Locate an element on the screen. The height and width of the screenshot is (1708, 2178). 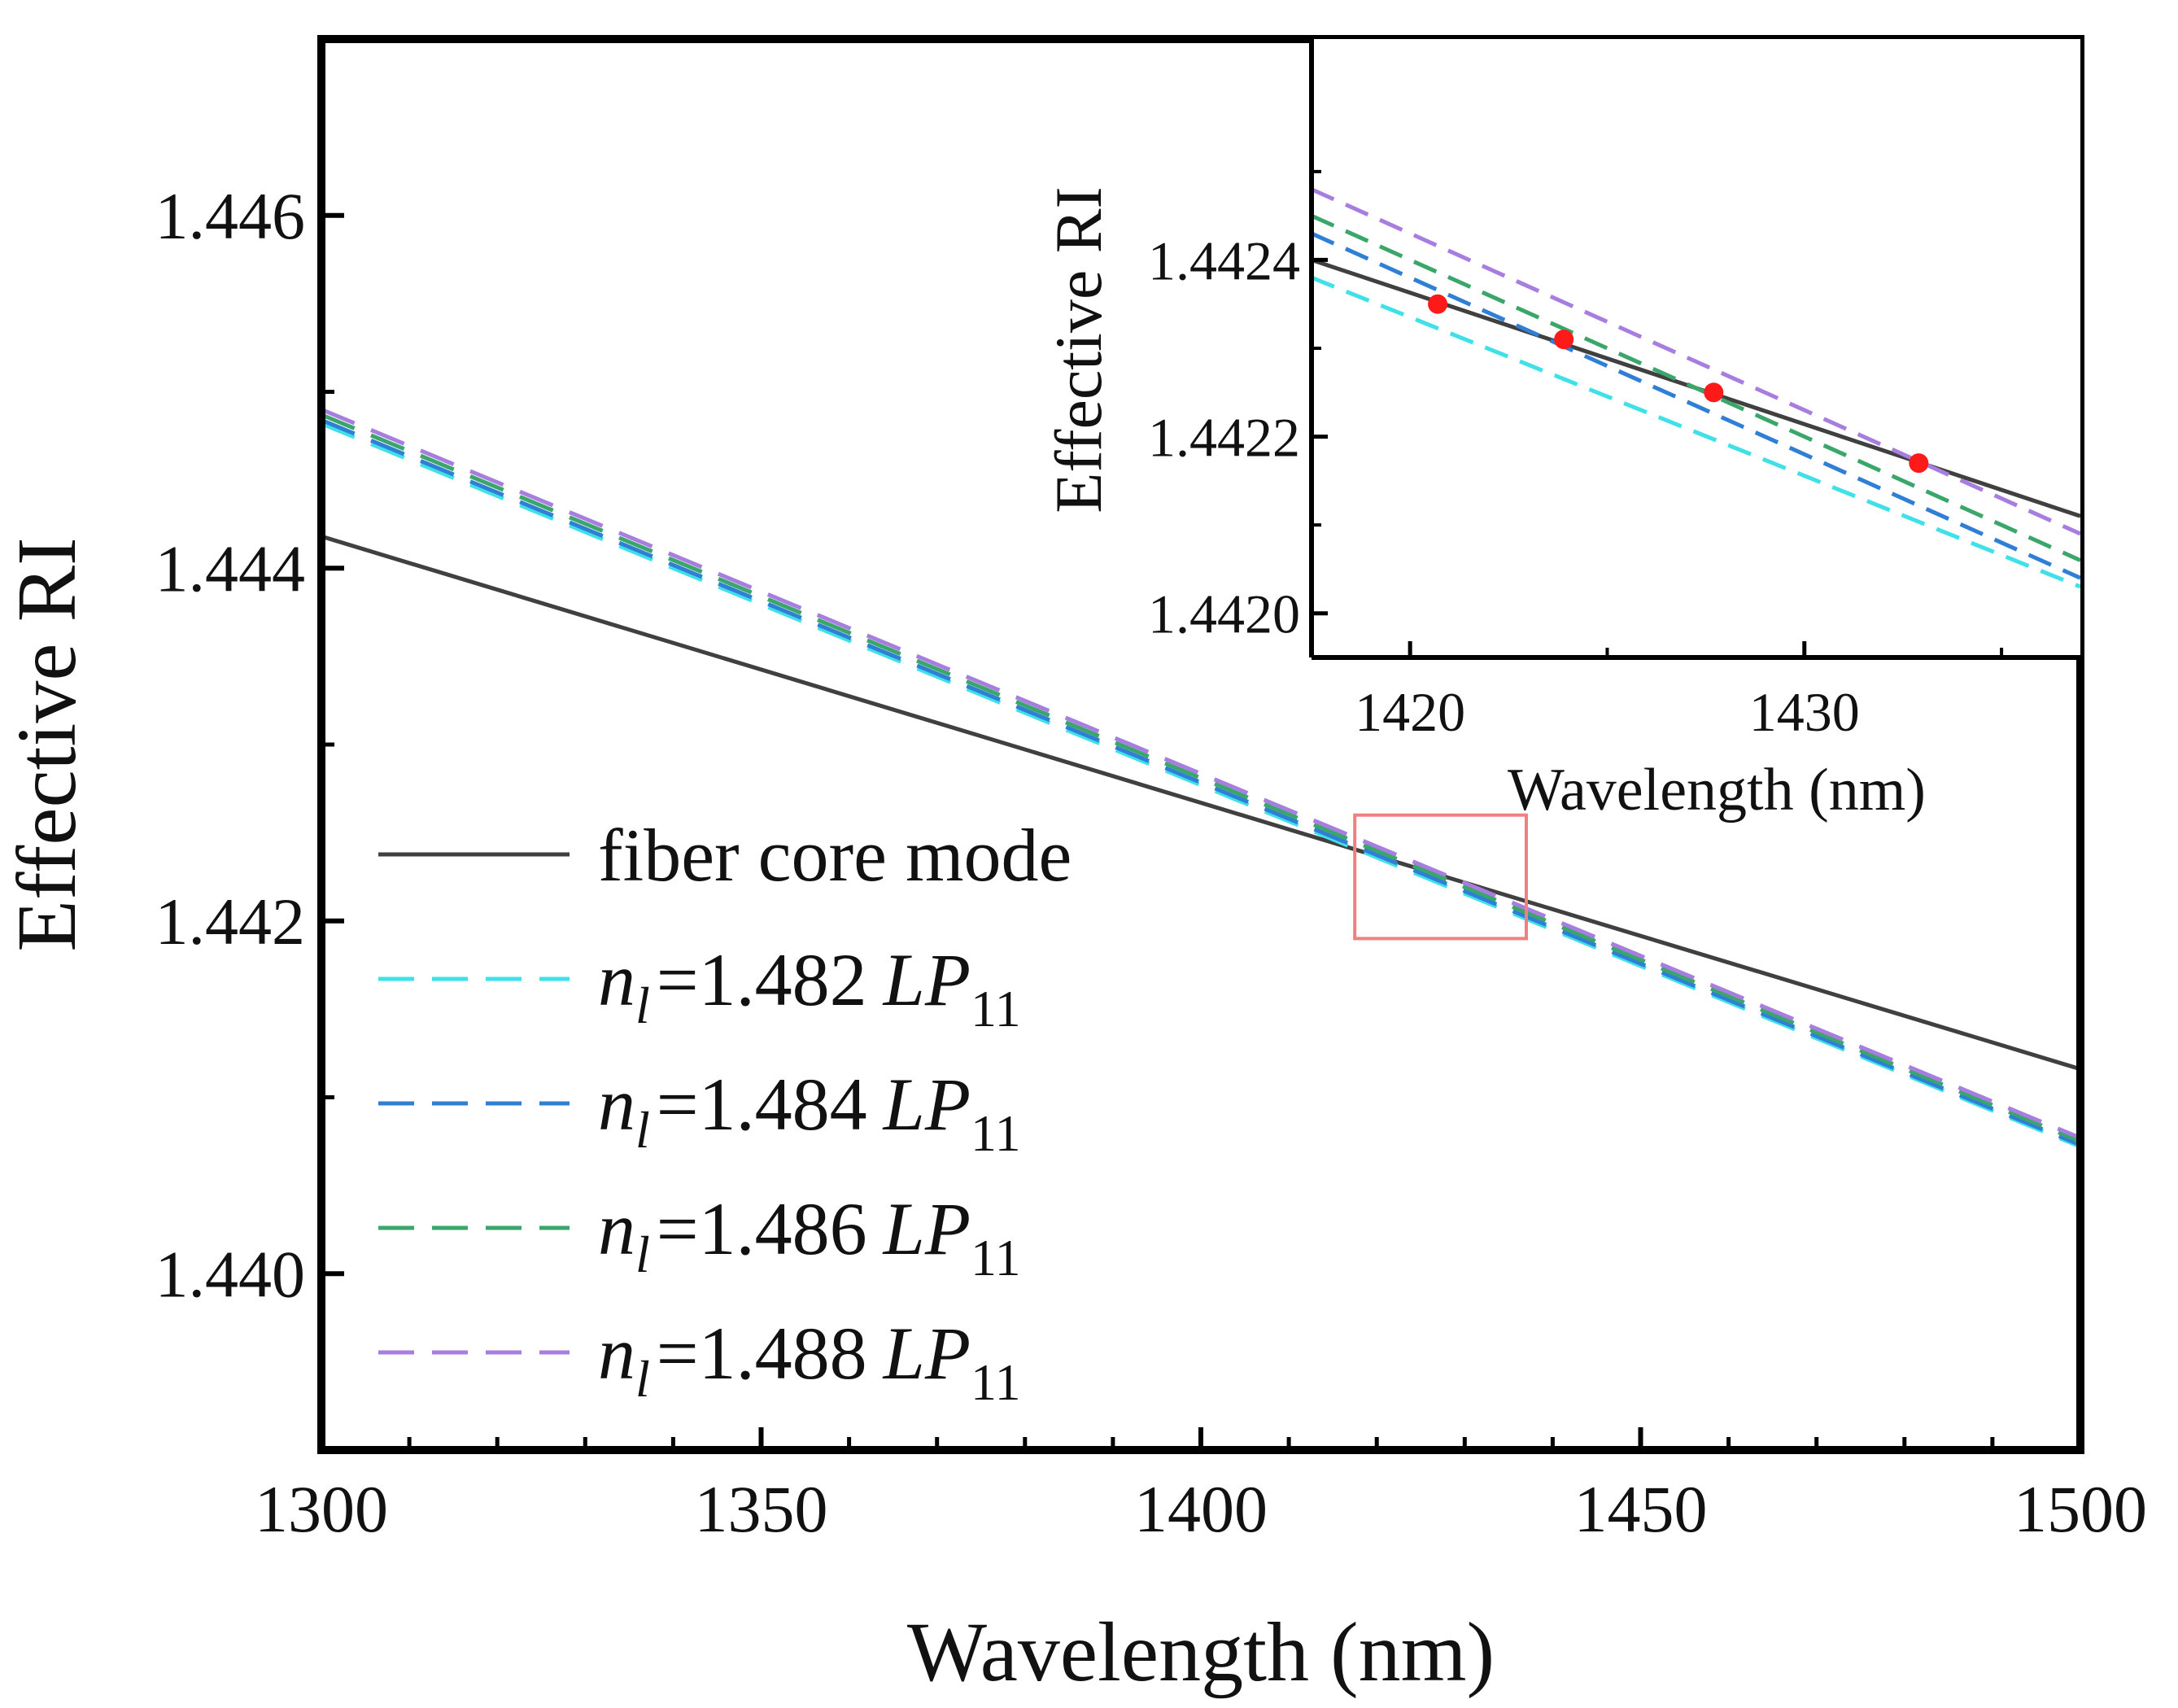
inset-plot-area is located at coordinates (1696, 388).